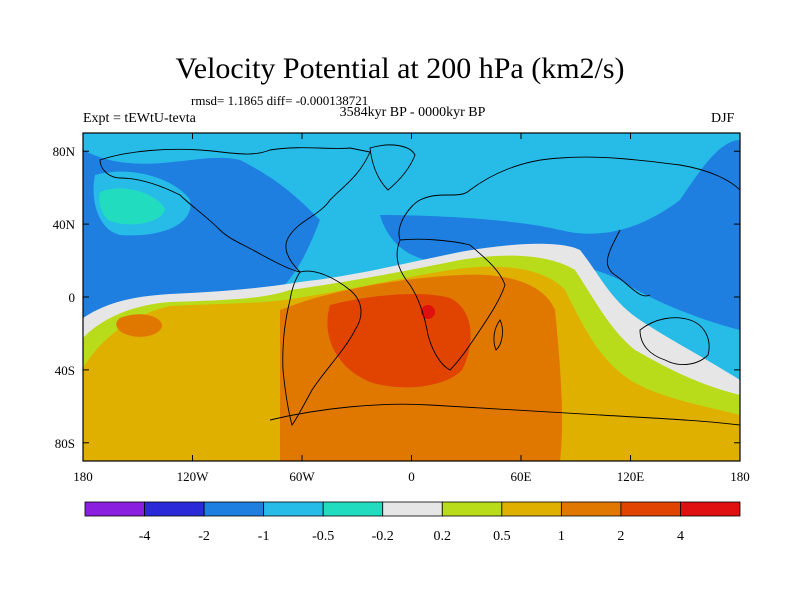  What do you see at coordinates (322, 348) in the screenshot?
I see `coastline-south-america` at bounding box center [322, 348].